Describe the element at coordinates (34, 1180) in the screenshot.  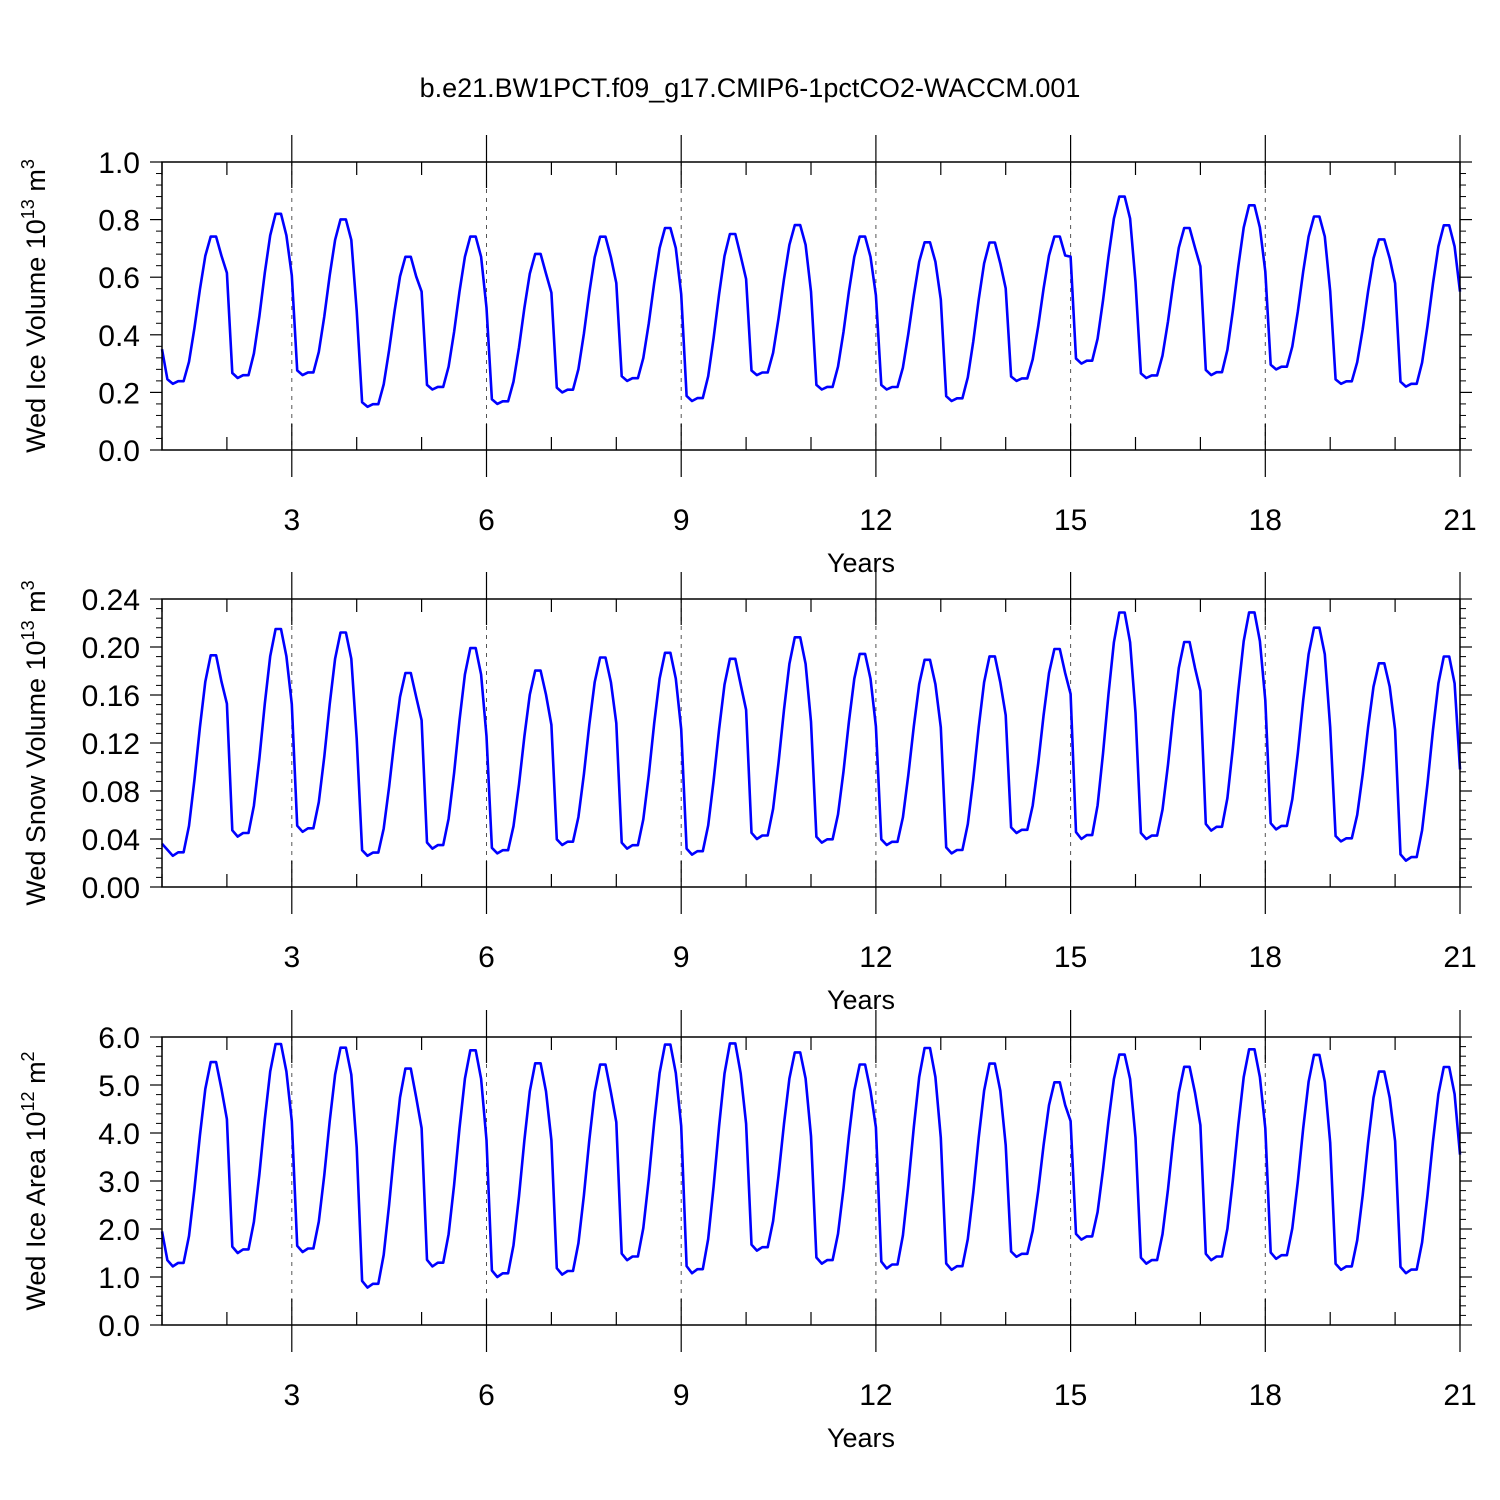
I see `y-axis-label: Wed Ice Area 1012 m2` at that location.